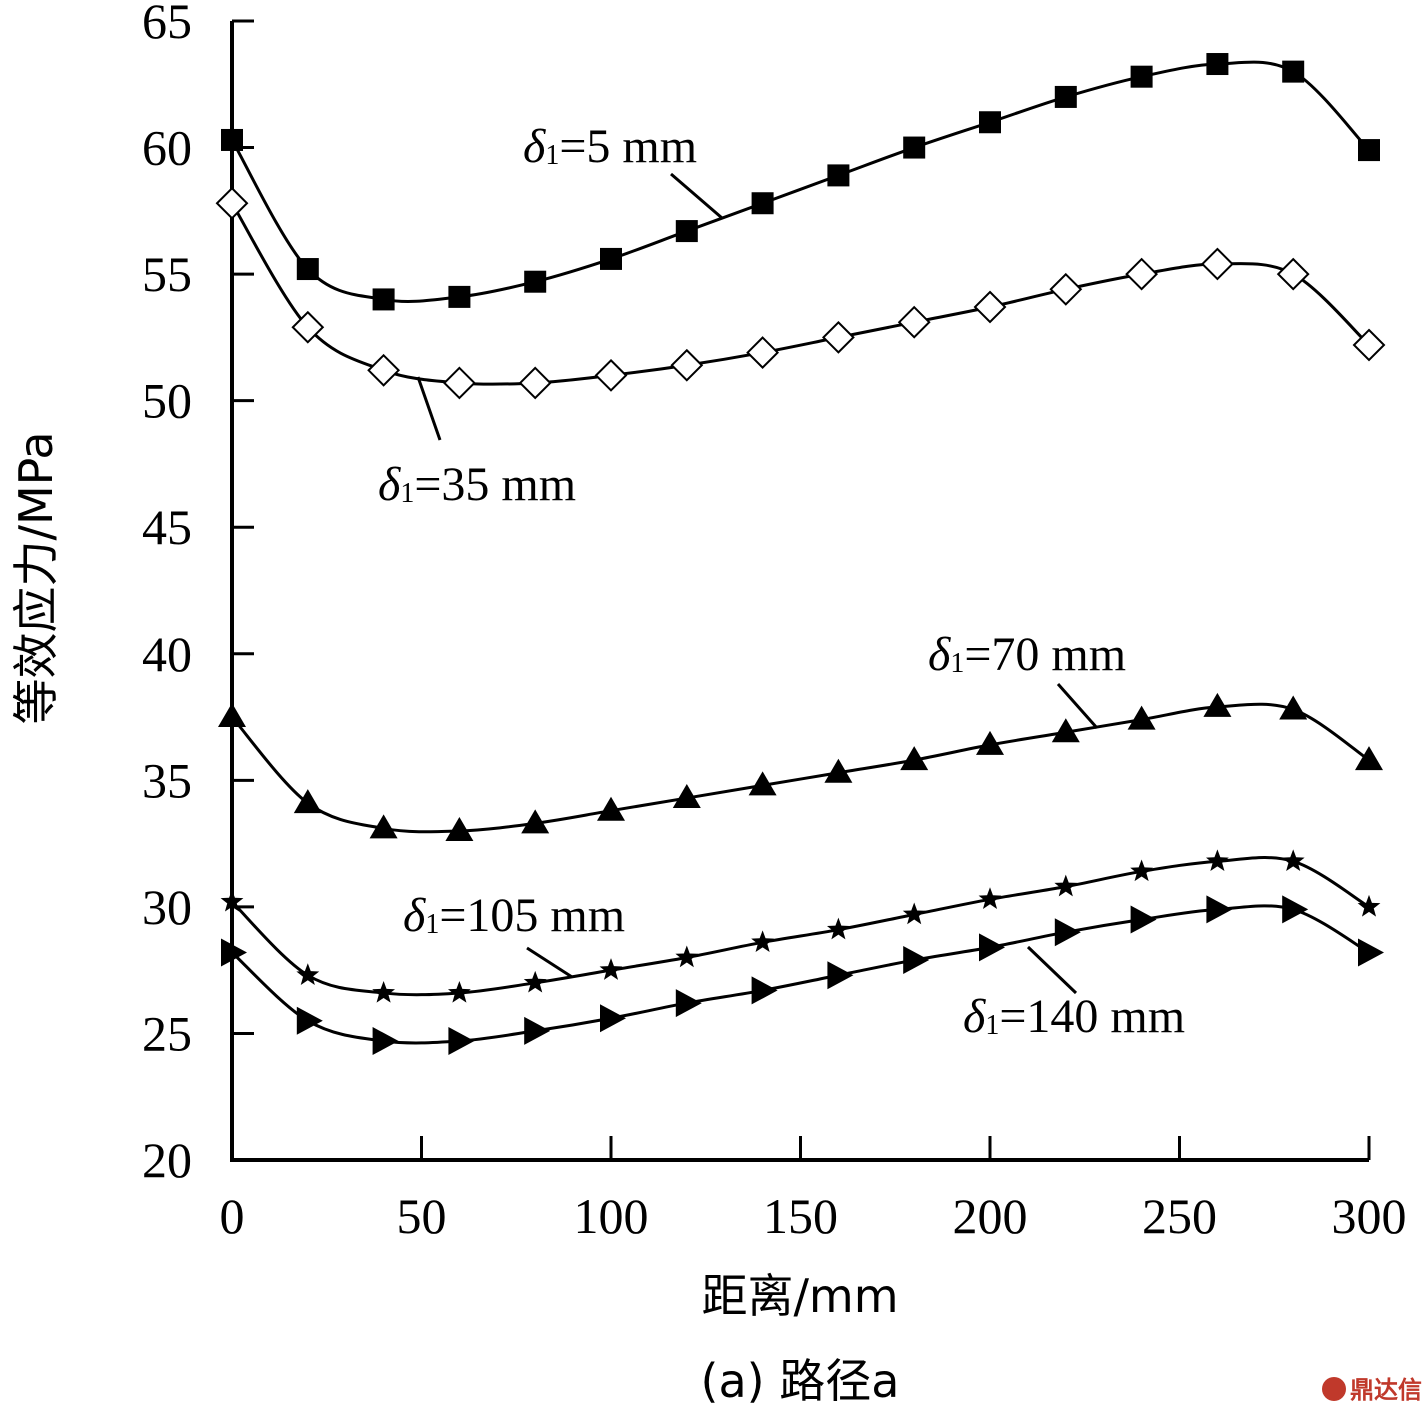 This screenshot has height=1412, width=1423. What do you see at coordinates (514, 915) in the screenshot?
I see `series-label: δ1=105 mm` at bounding box center [514, 915].